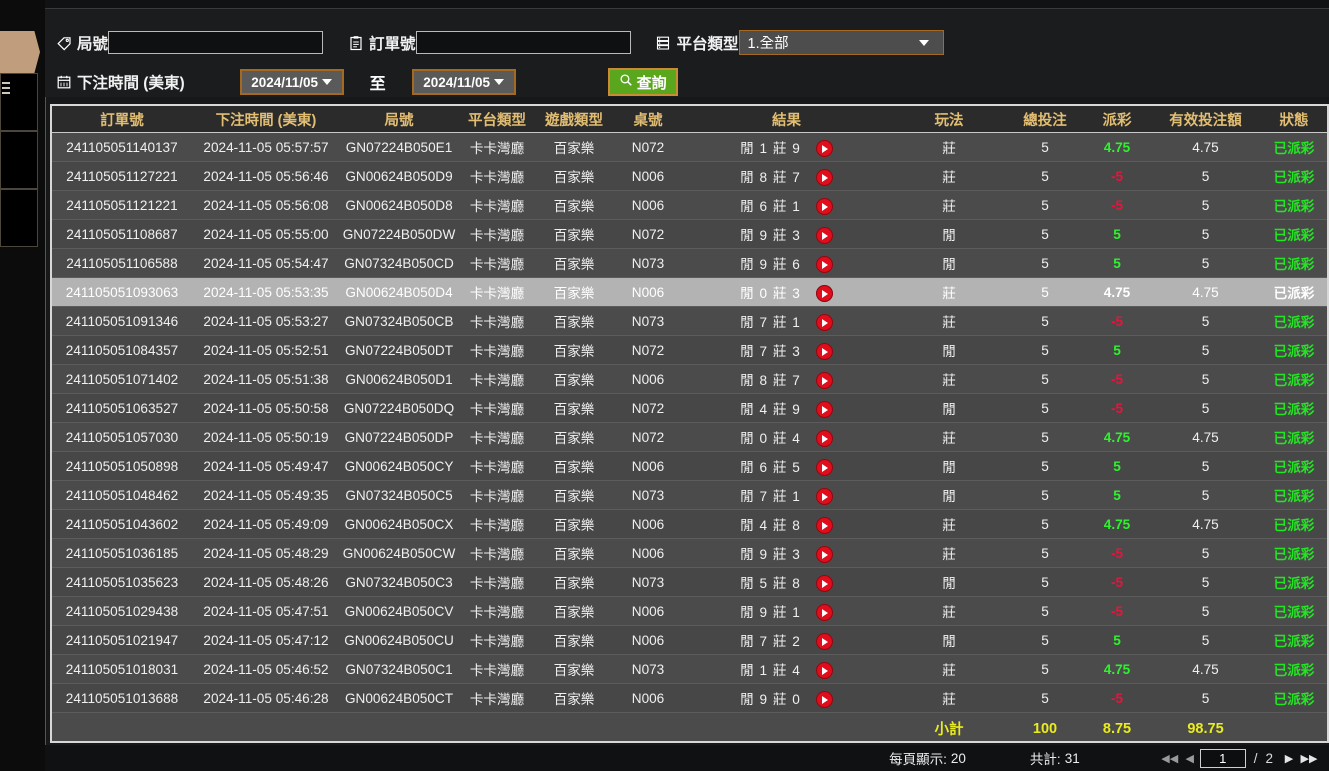 The height and width of the screenshot is (771, 1329). I want to click on game-type-cell: 百家樂, so click(574, 640).